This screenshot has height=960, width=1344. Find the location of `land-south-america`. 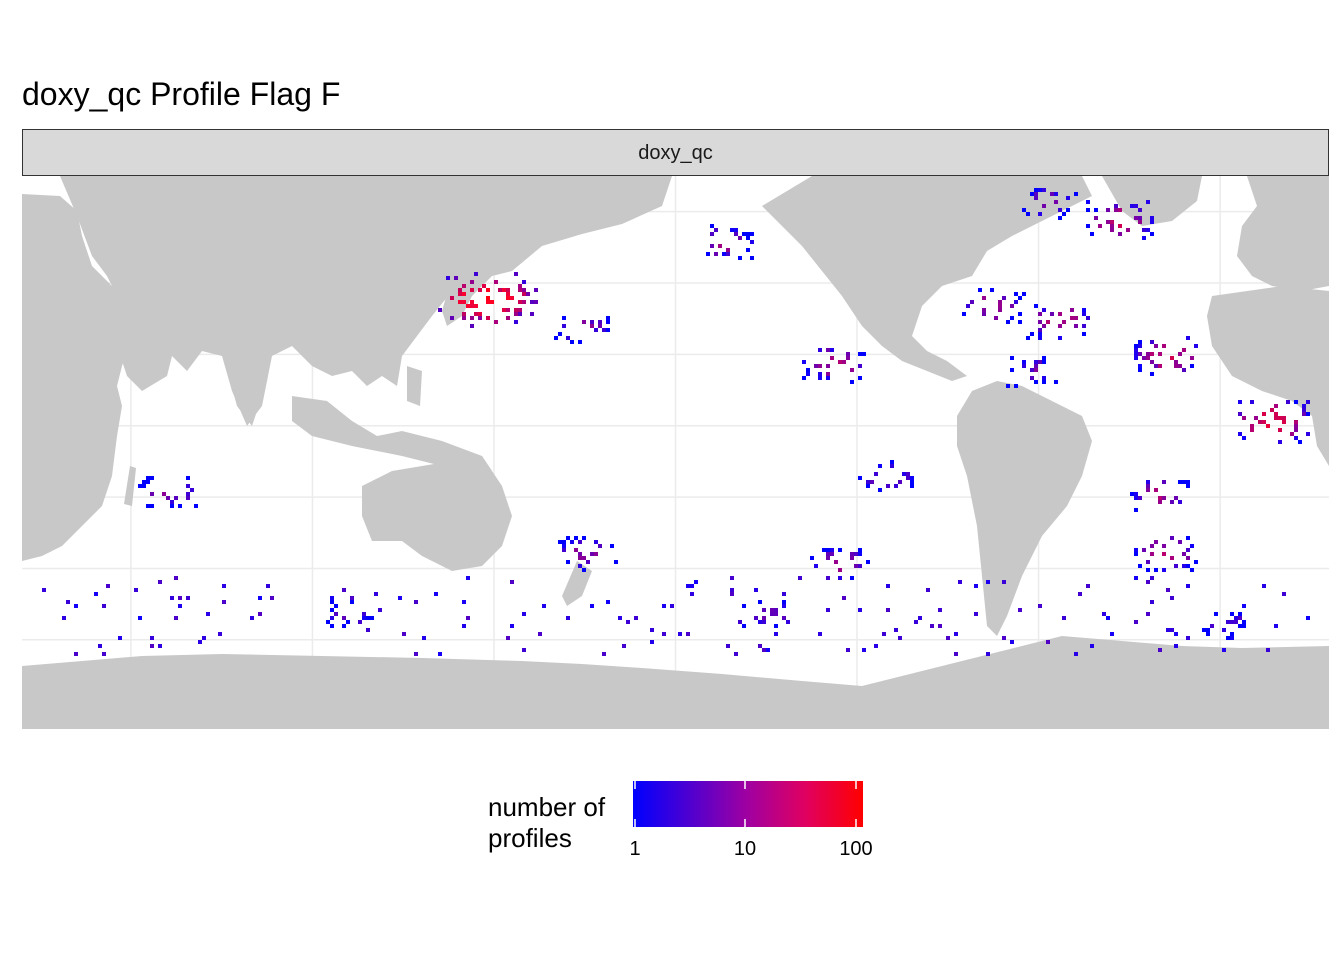

land-south-america is located at coordinates (1024, 508).